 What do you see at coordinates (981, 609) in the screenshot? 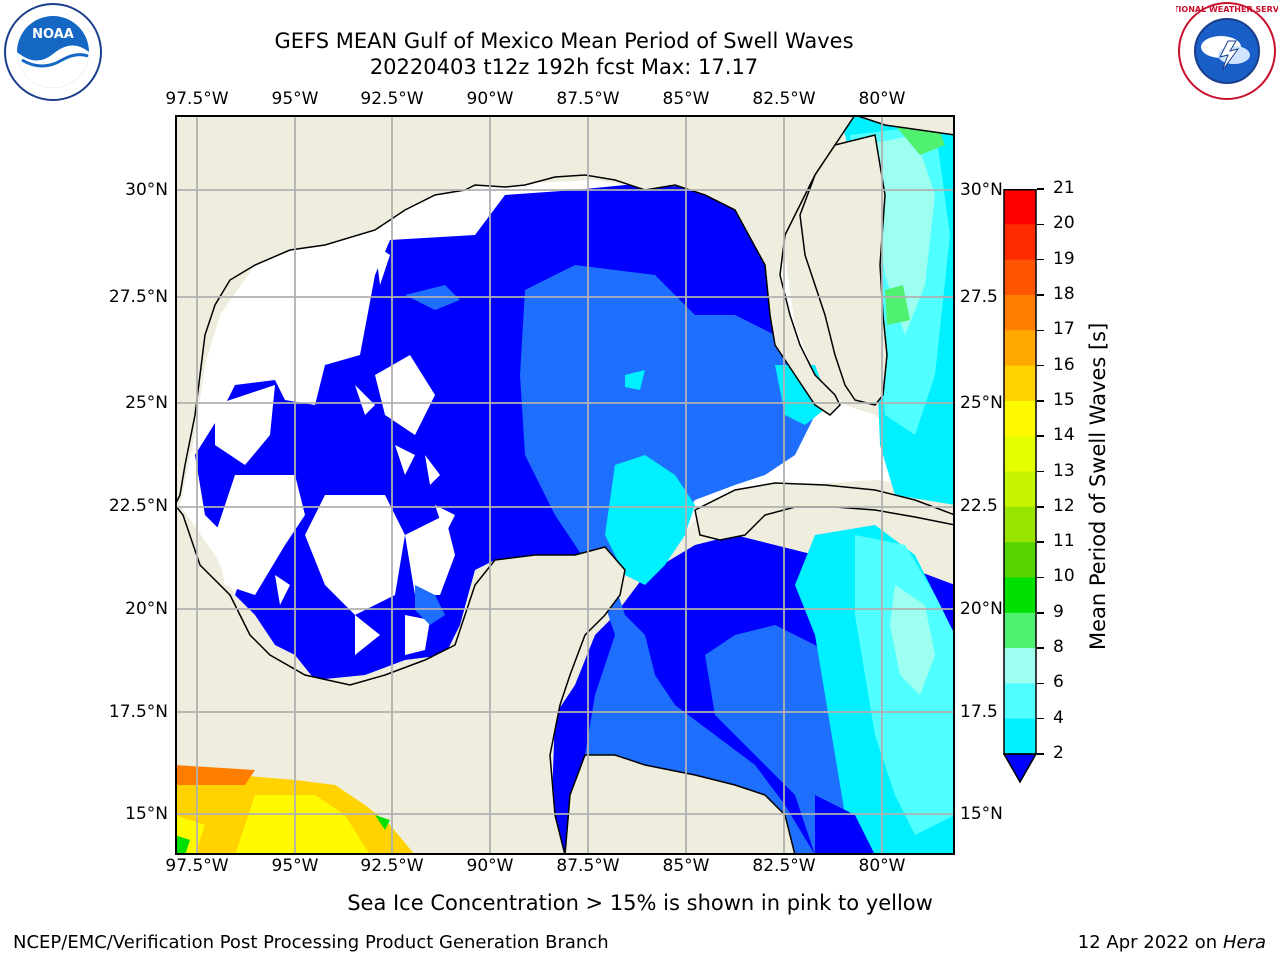
I see `lat-label-right: 20°N` at bounding box center [981, 609].